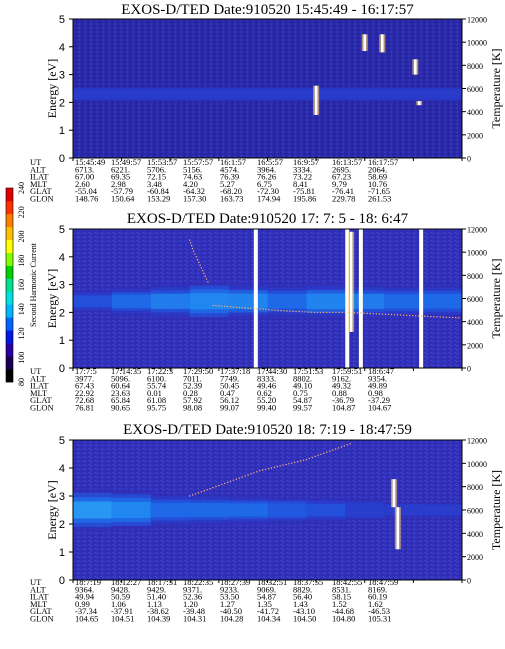 The width and height of the screenshot is (505, 649). I want to click on table-cell: 8.41, so click(300, 184).